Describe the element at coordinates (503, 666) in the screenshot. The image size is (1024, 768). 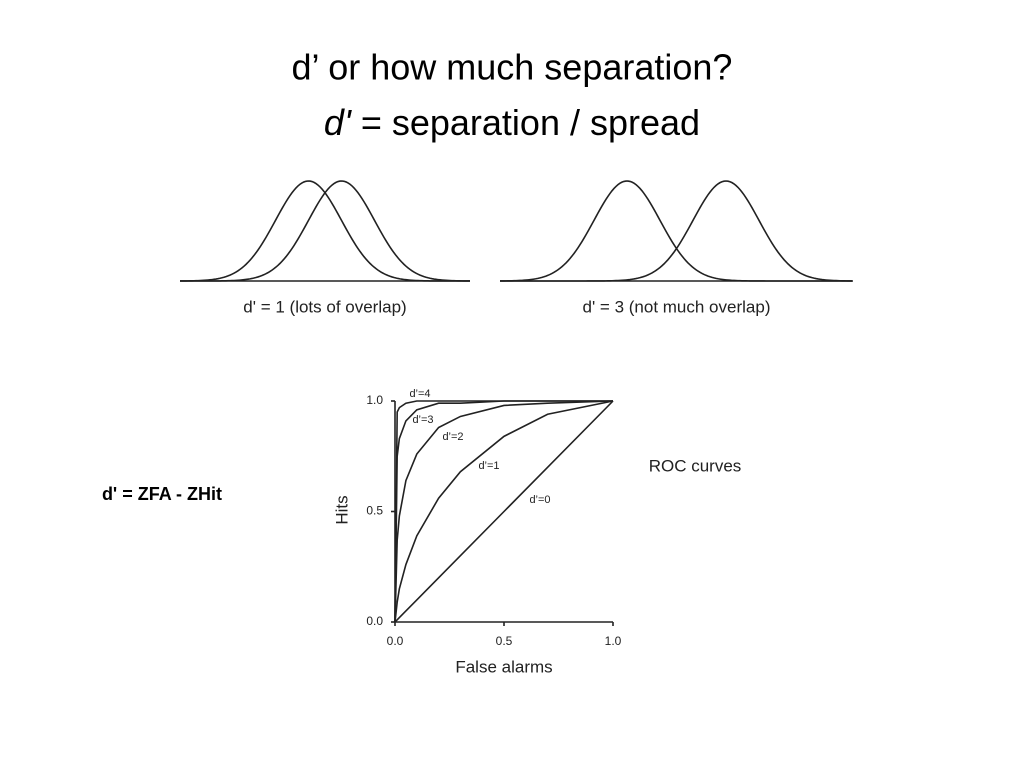
I see `x-axis-label: False alarms` at that location.